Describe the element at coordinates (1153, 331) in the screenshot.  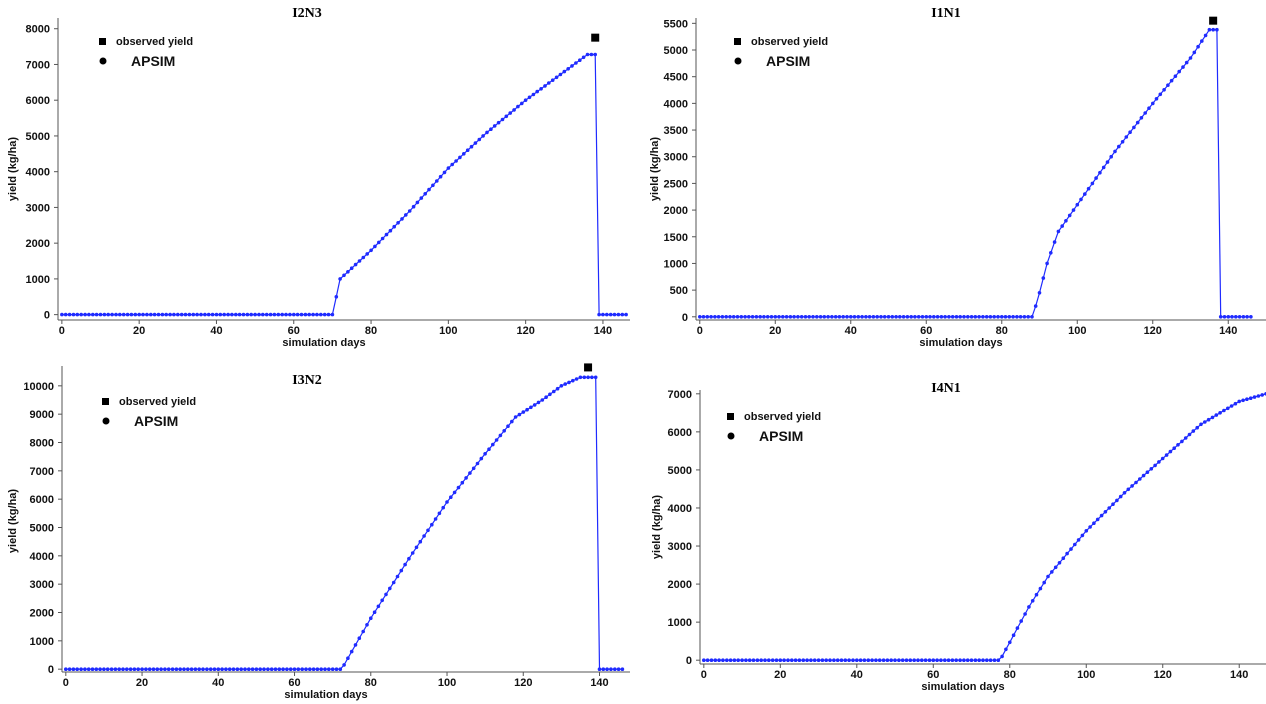
I see `x-tick-label: 120` at that location.